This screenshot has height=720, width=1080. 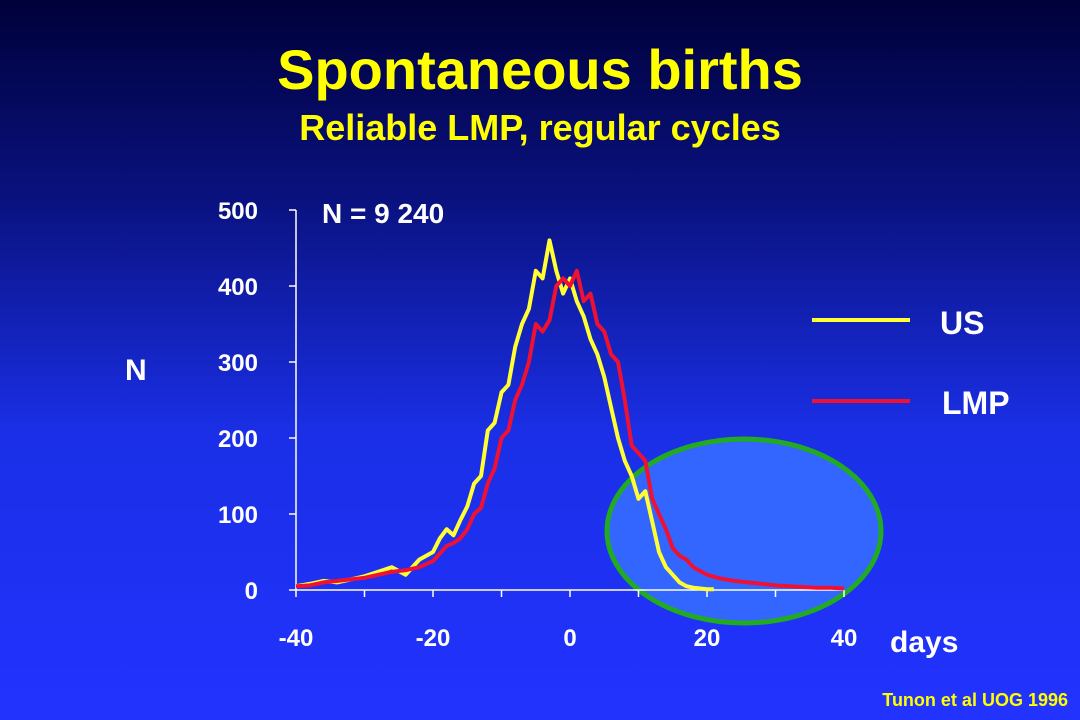 I want to click on x-tick-label: -40, so click(x=296, y=638).